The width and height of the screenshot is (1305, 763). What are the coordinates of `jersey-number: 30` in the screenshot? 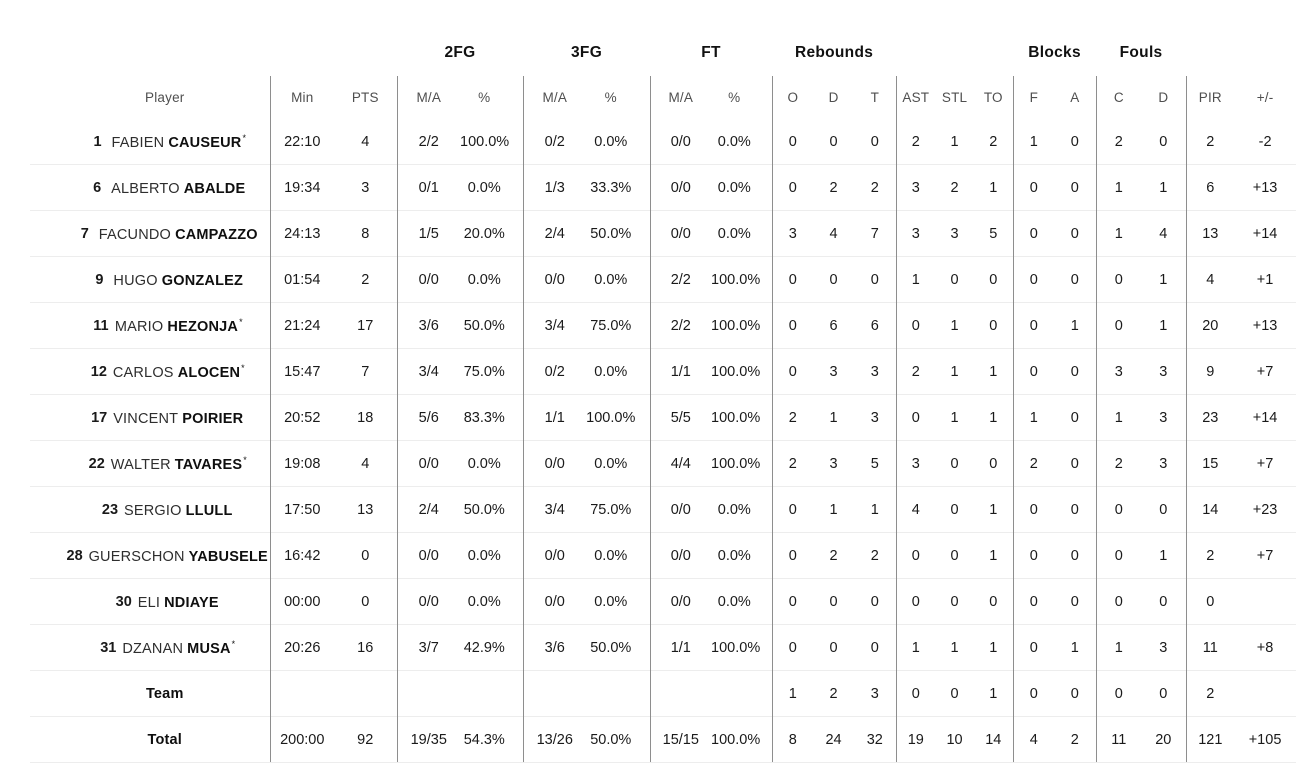 It's located at (123, 602).